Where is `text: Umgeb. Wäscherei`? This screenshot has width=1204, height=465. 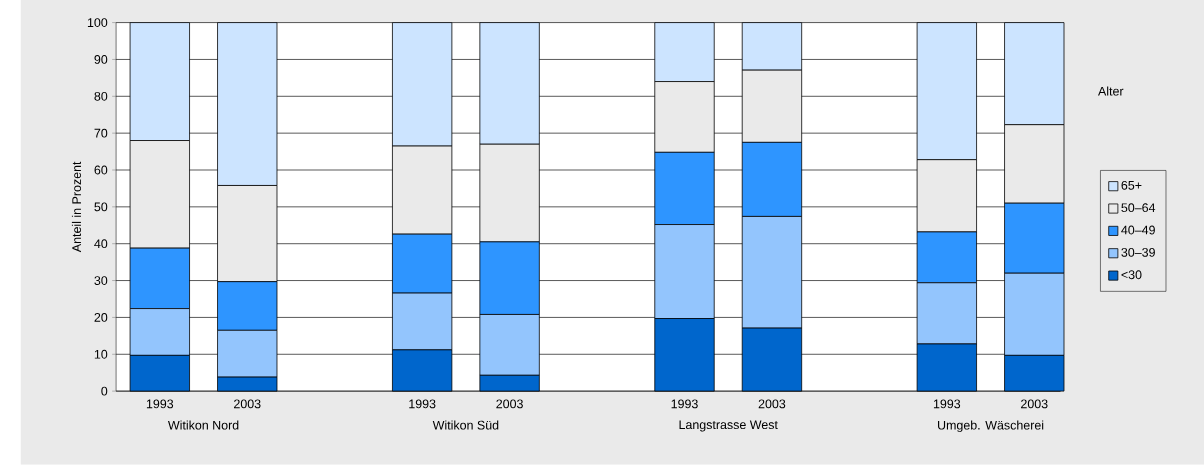 text: Umgeb. Wäscherei is located at coordinates (991, 426).